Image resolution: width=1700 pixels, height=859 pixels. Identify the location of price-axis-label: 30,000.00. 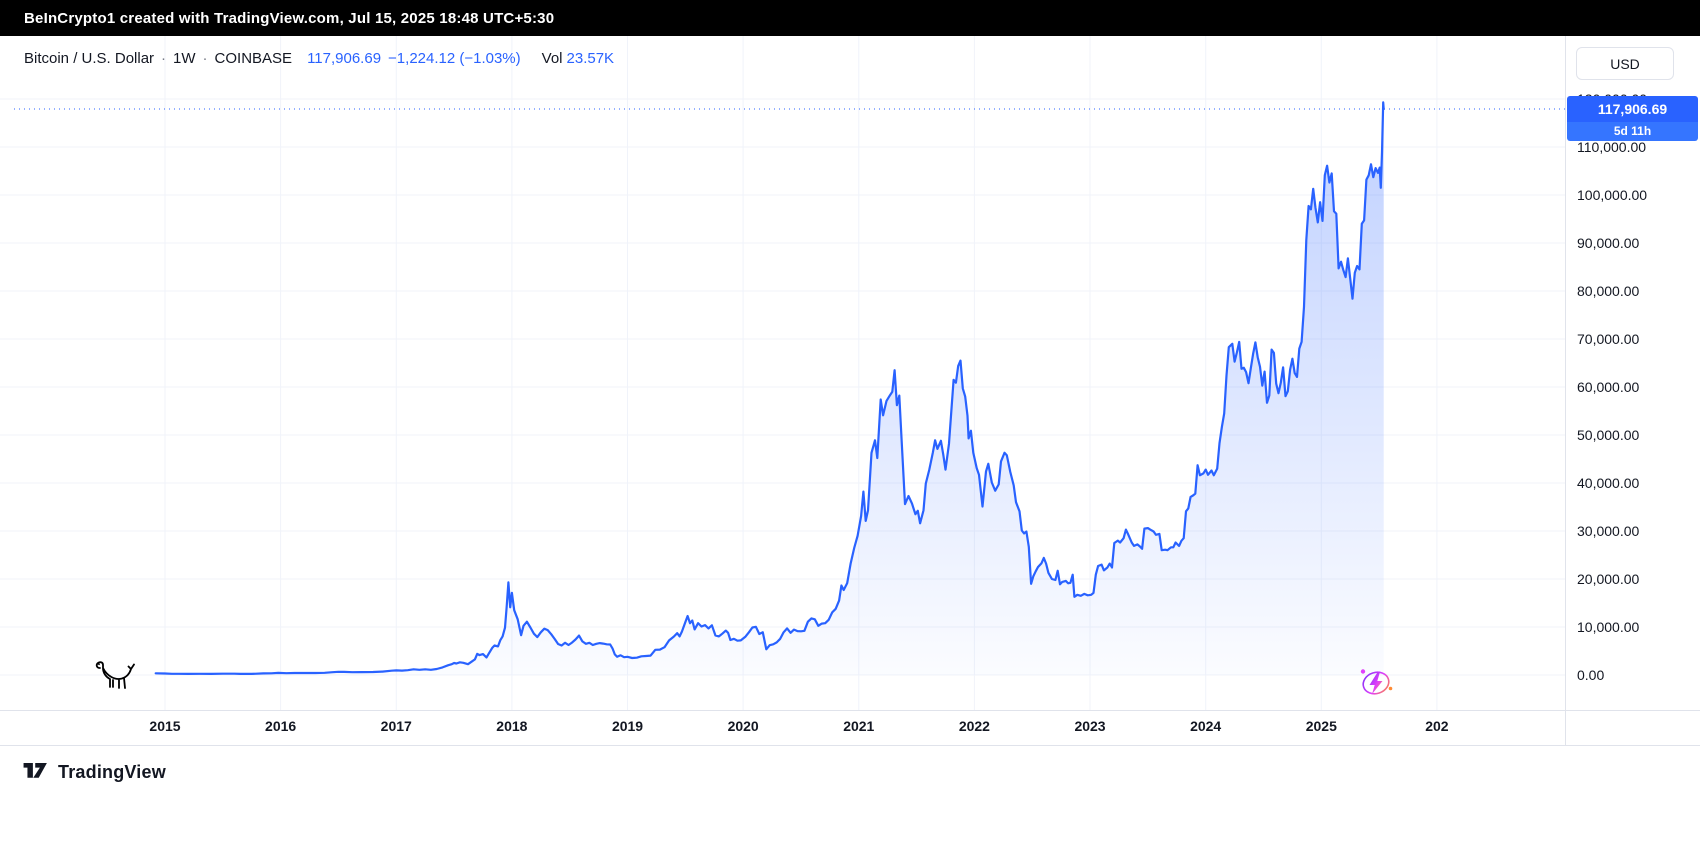
(1608, 531).